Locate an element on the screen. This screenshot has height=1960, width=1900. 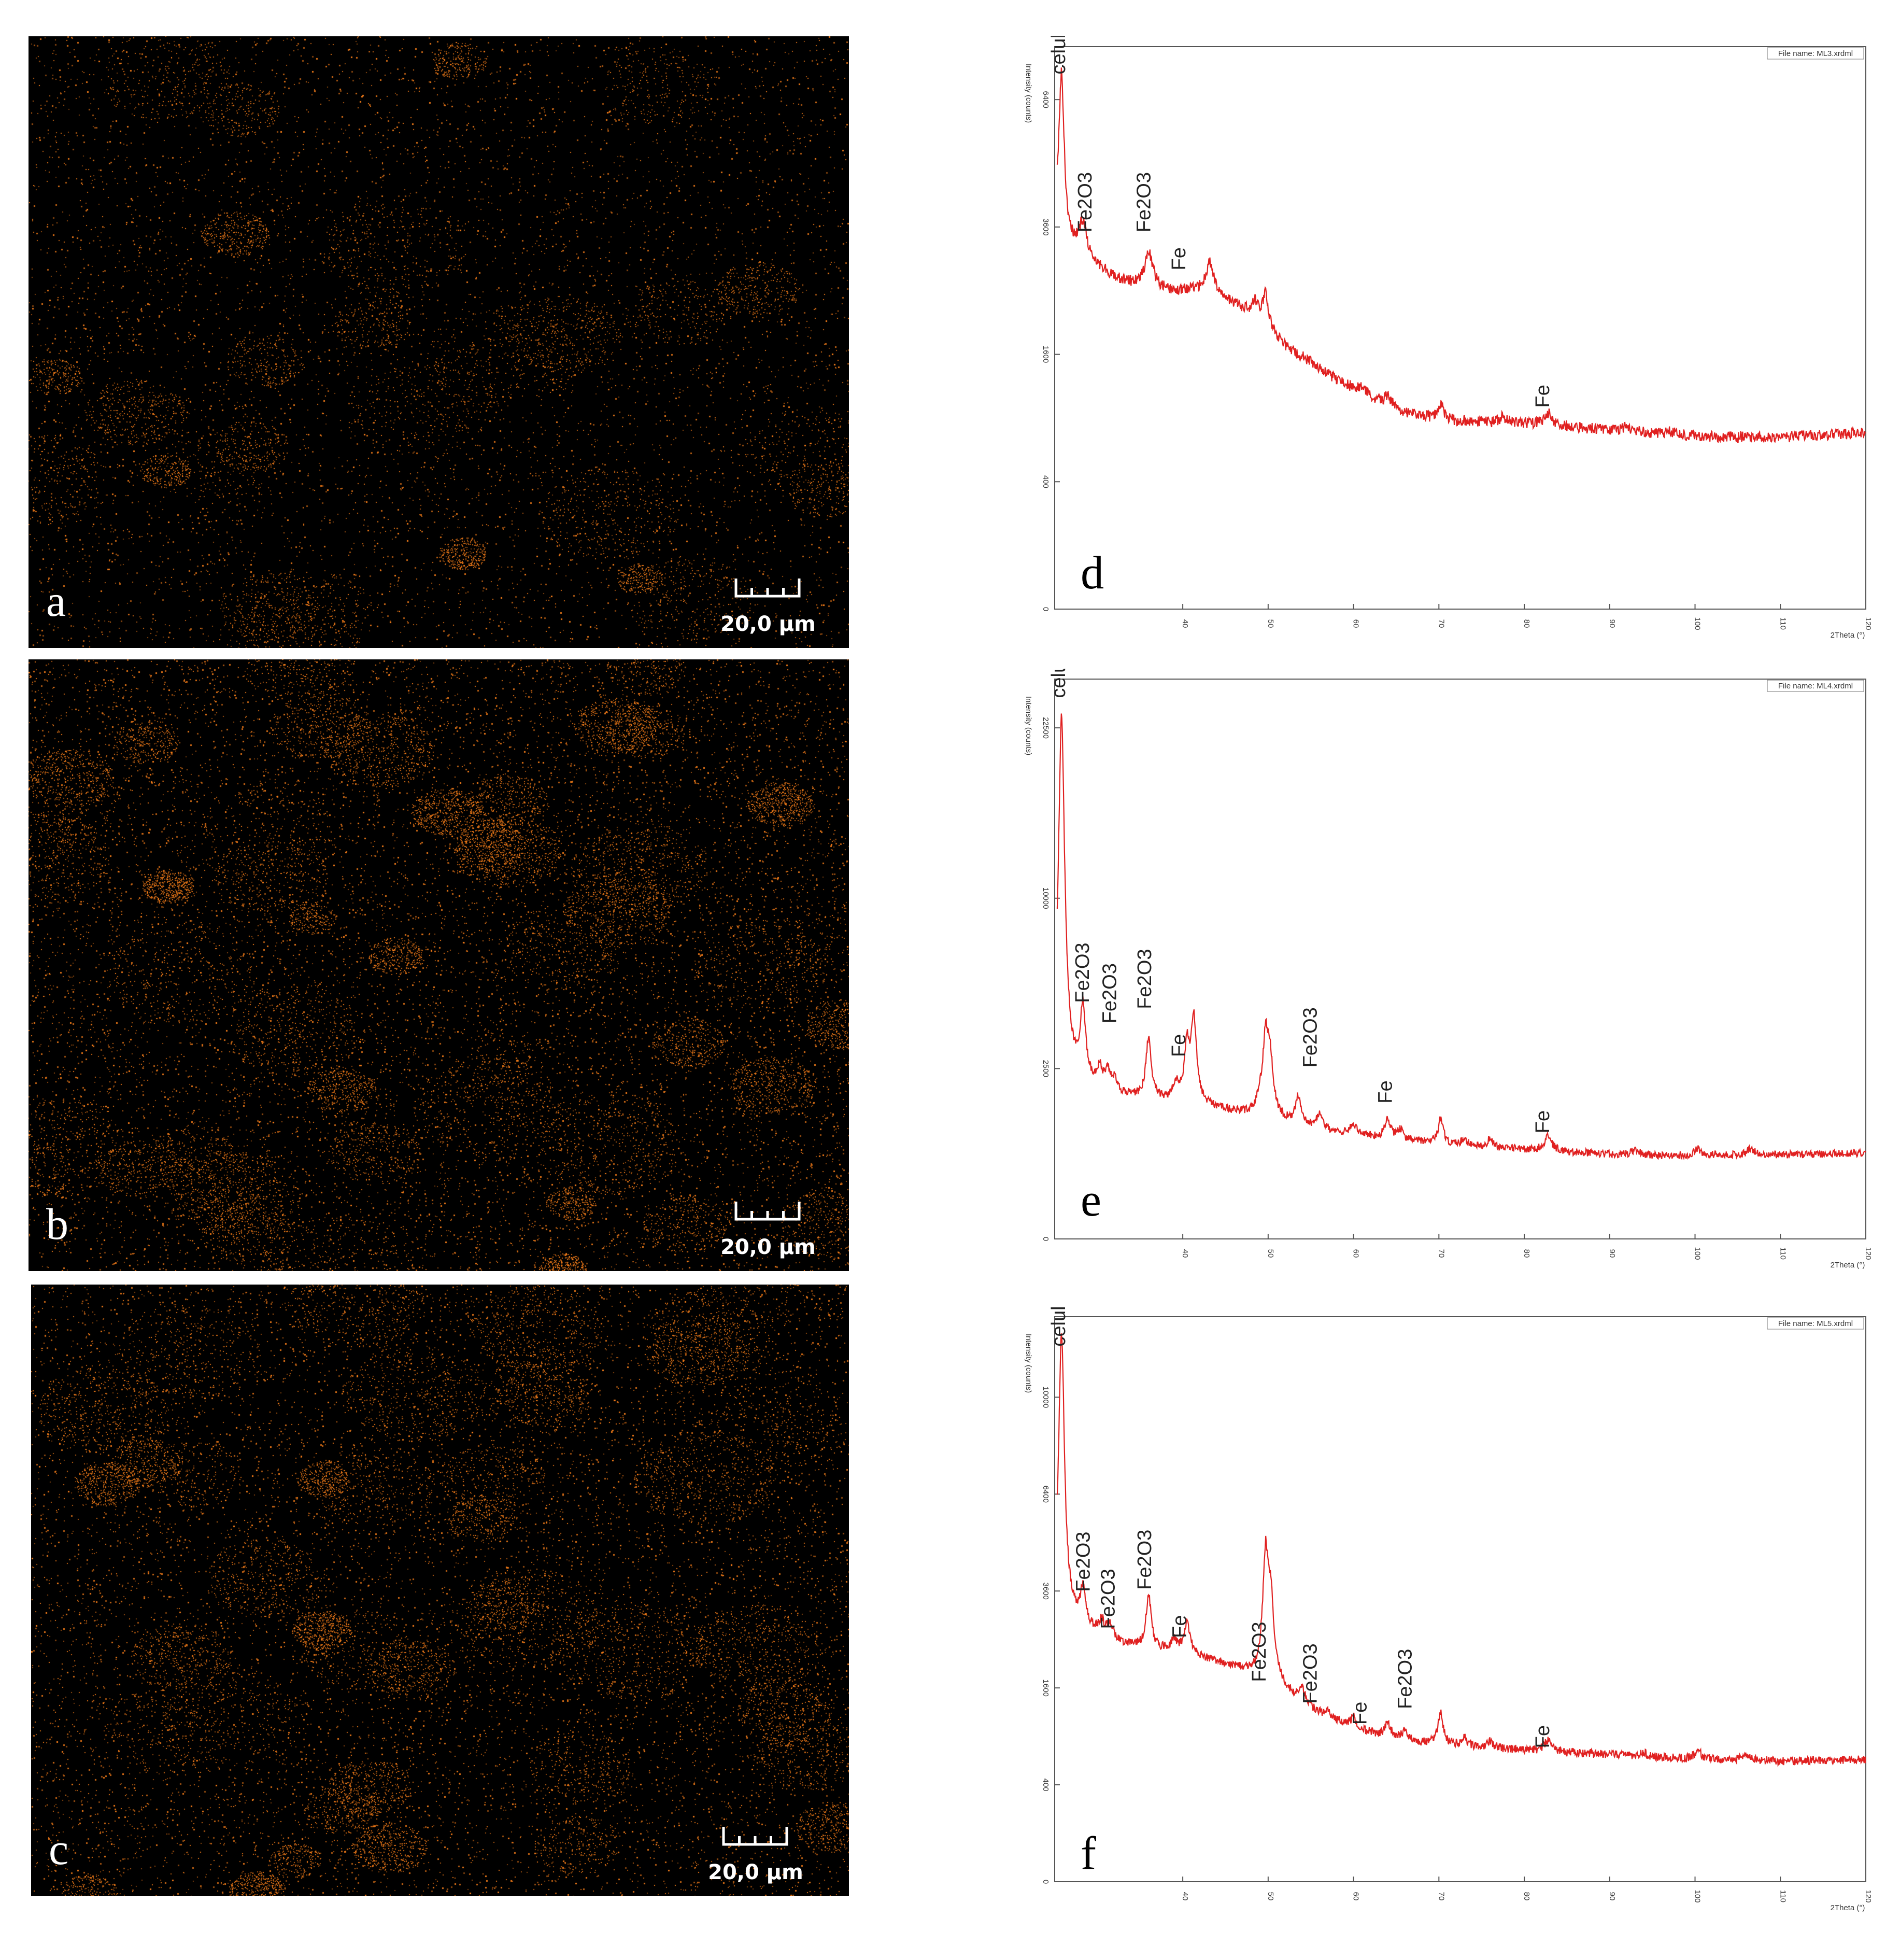
panel-letter: f is located at coordinates (1088, 1853).